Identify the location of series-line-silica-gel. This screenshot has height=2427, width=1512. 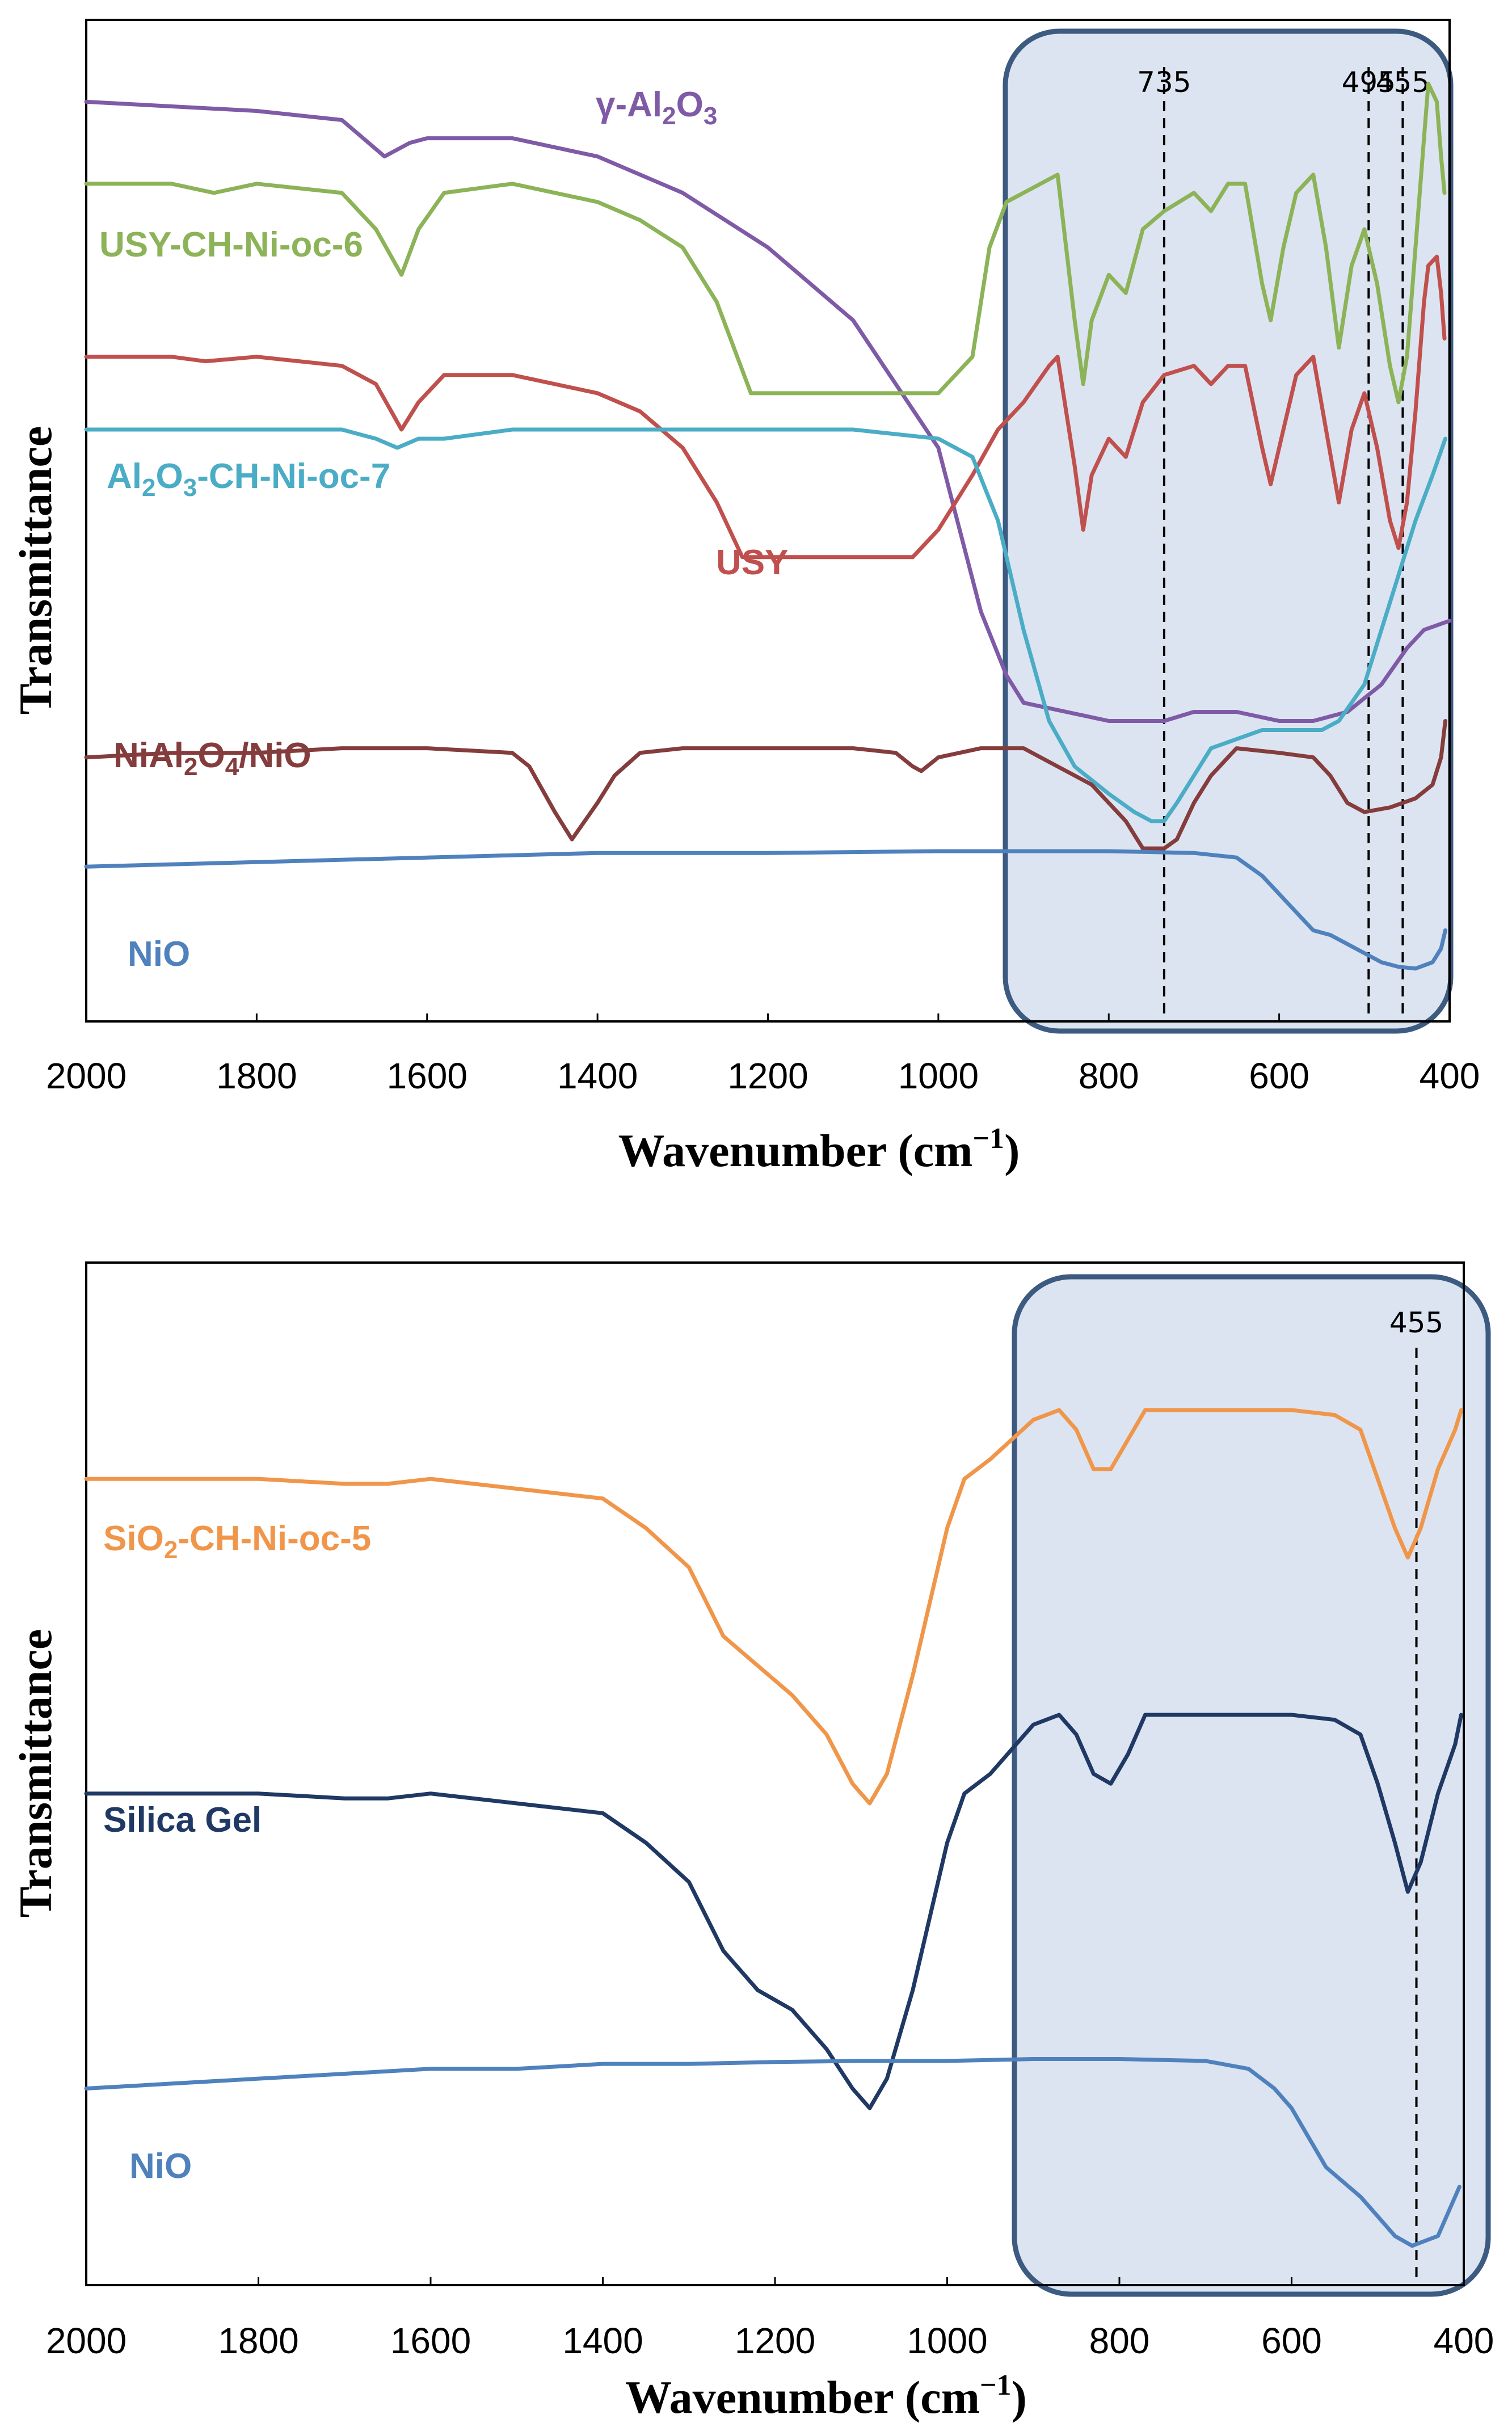
(773, 1912).